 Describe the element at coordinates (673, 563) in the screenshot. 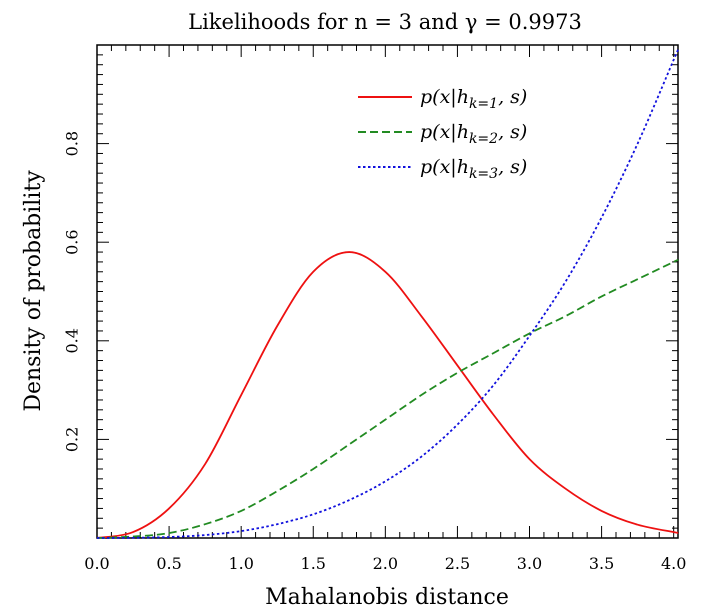

I see `x-tick-label: 4.0` at that location.